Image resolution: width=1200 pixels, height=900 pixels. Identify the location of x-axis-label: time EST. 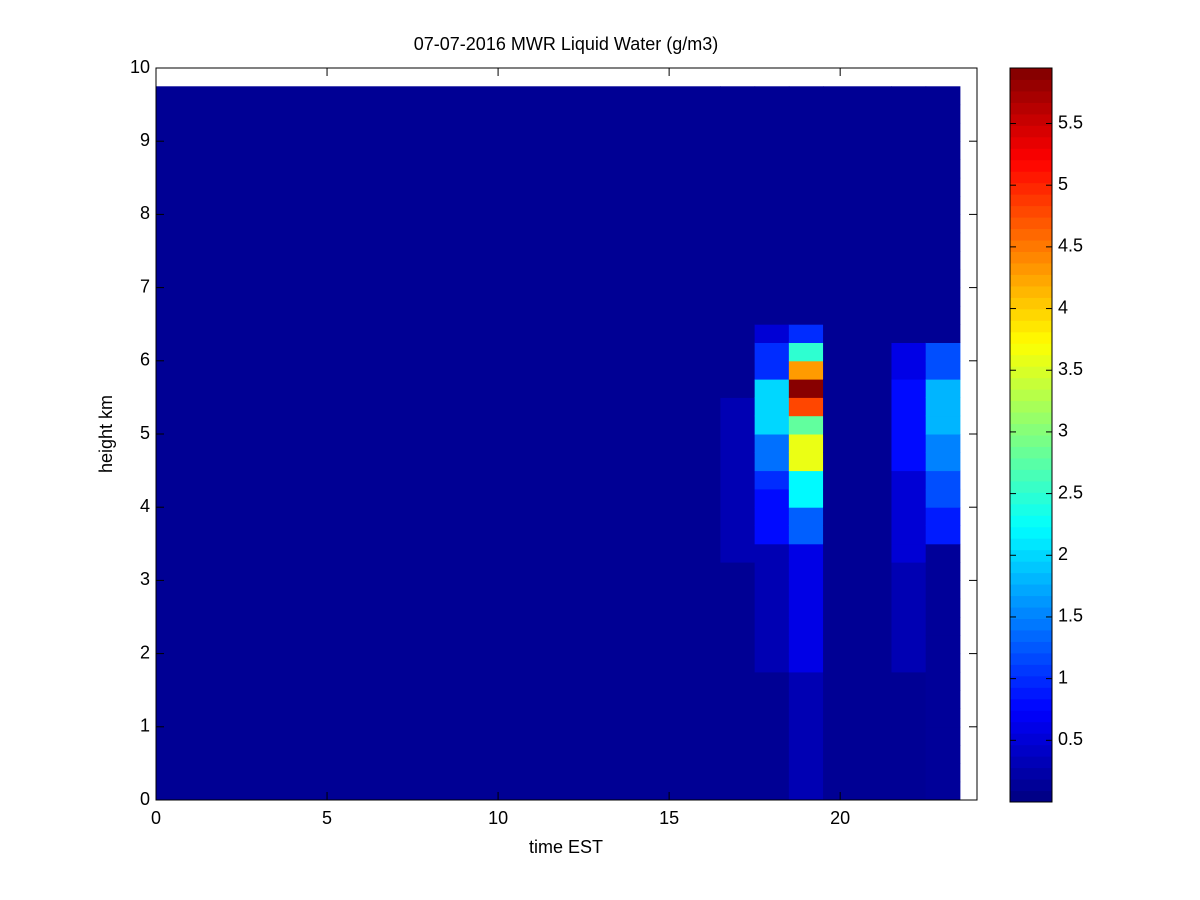
(566, 847).